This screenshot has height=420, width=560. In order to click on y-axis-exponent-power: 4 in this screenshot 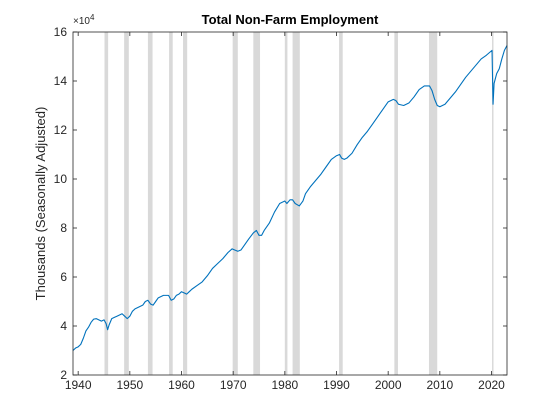, I will do `click(92, 17)`.